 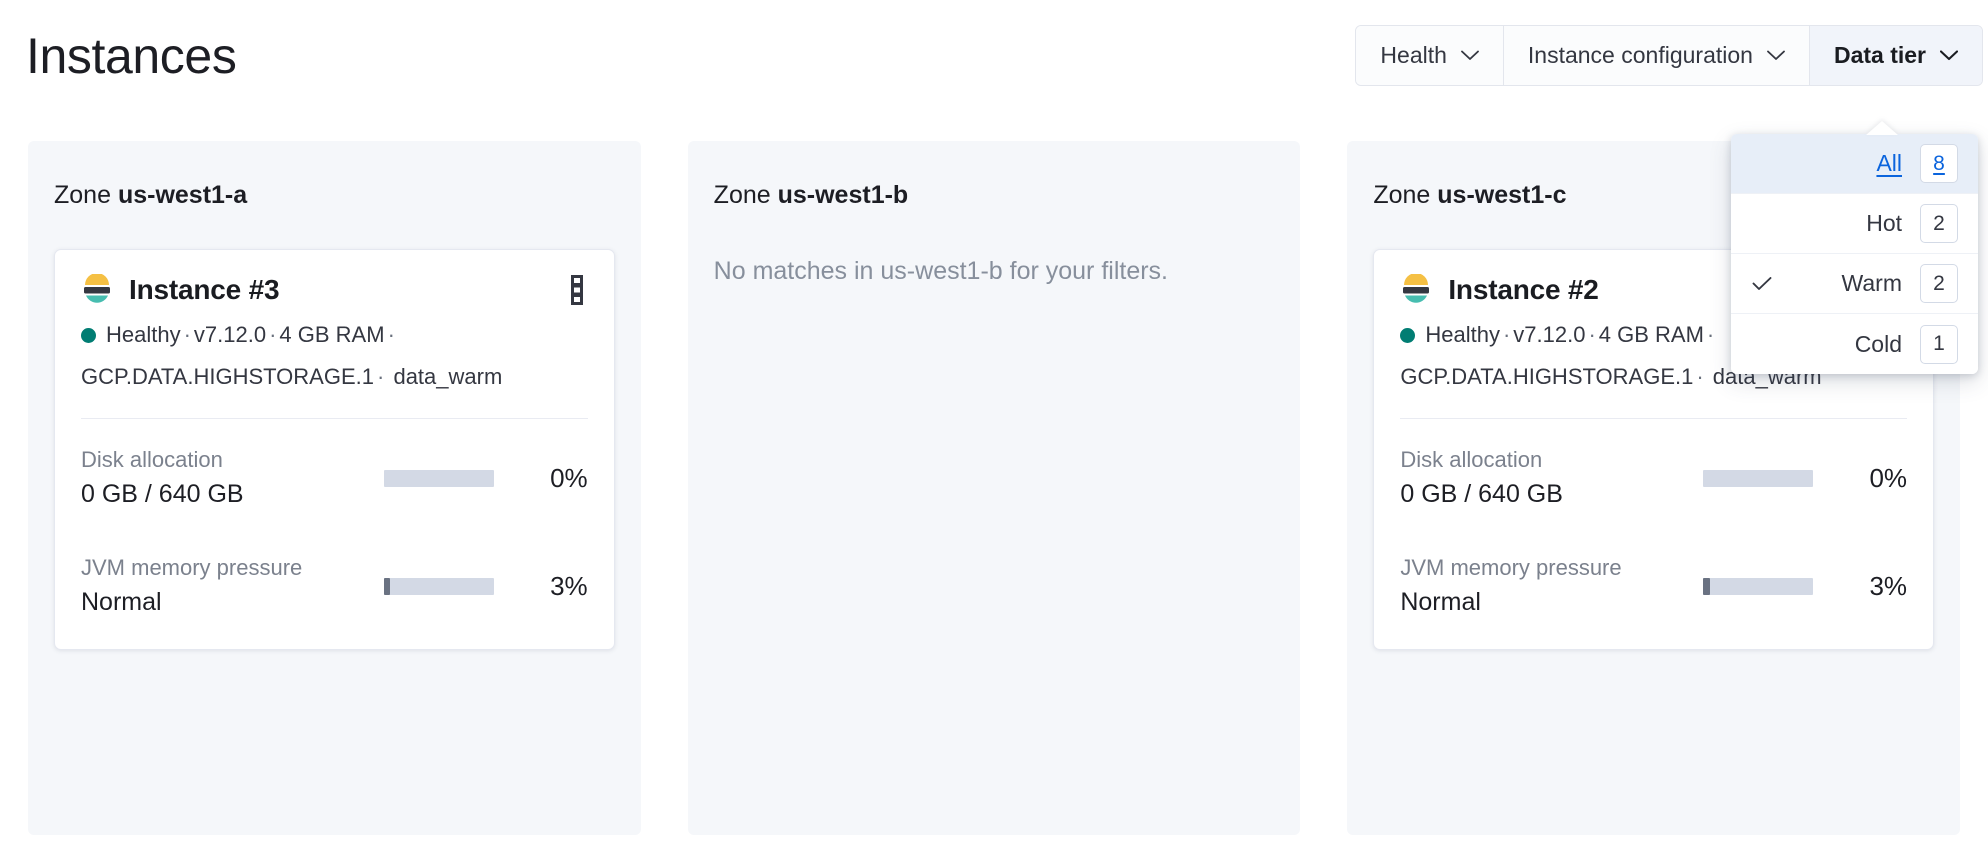 I want to click on popover-option-label: Hot, so click(x=1884, y=223).